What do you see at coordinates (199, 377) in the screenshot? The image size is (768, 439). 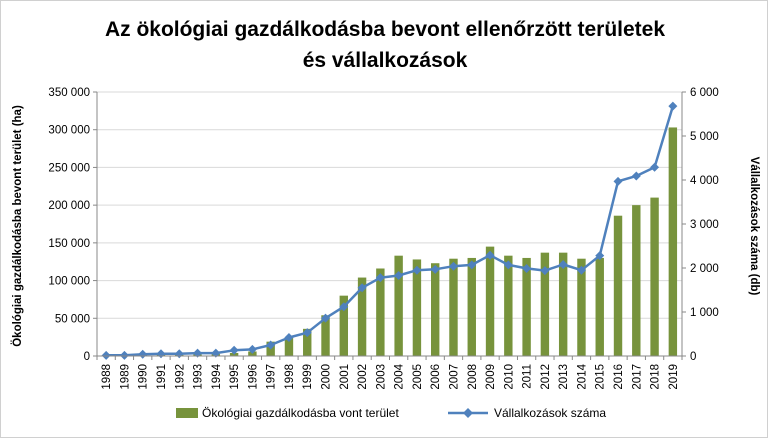 I see `x-axis-year-label: 1993` at bounding box center [199, 377].